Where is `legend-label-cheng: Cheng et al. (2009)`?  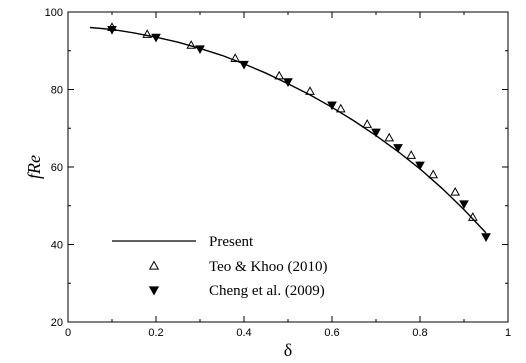 legend-label-cheng: Cheng et al. (2009) is located at coordinates (267, 291).